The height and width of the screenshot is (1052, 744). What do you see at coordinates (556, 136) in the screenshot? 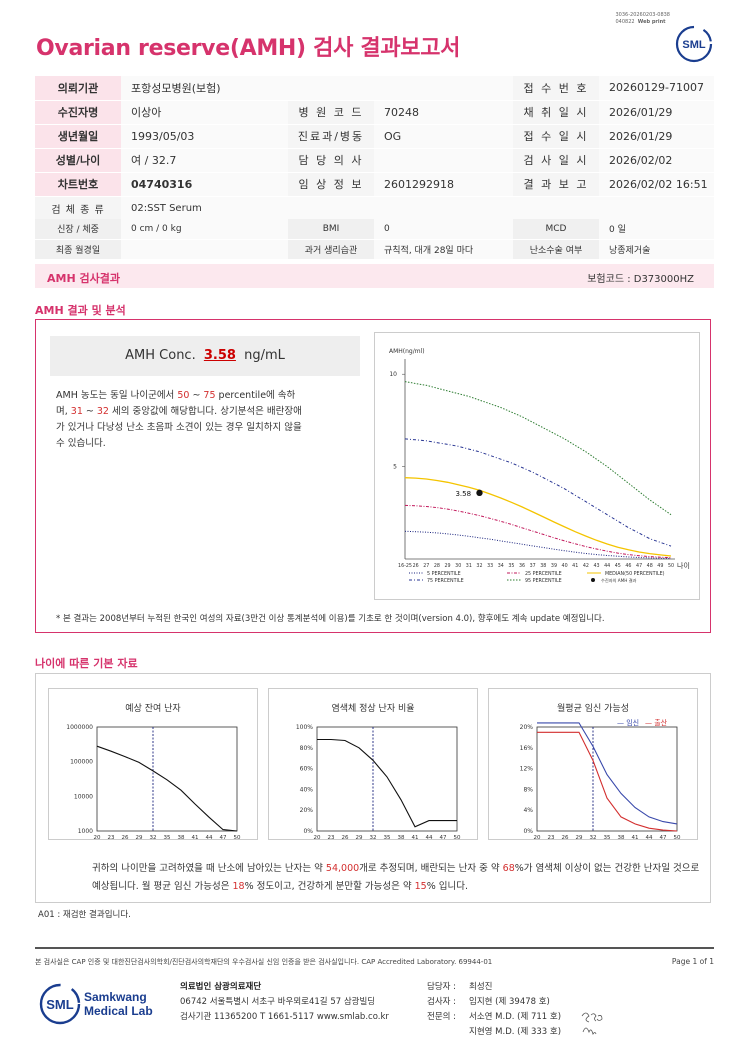
I see `info-label: 접 수 일 시` at bounding box center [556, 136].